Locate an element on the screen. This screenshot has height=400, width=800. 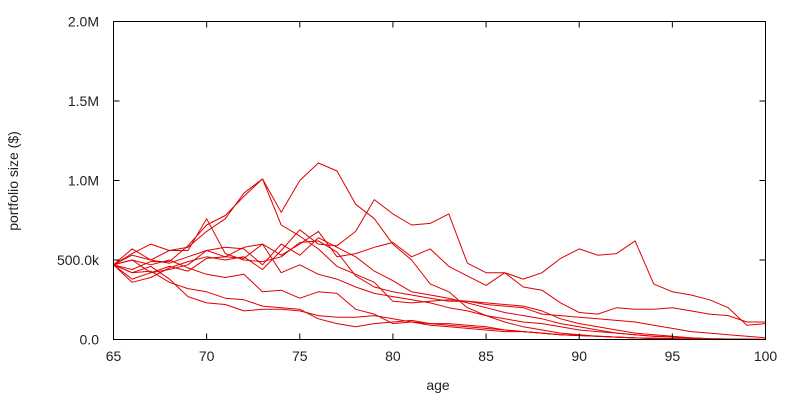
x-axis-label: age is located at coordinates (438, 385).